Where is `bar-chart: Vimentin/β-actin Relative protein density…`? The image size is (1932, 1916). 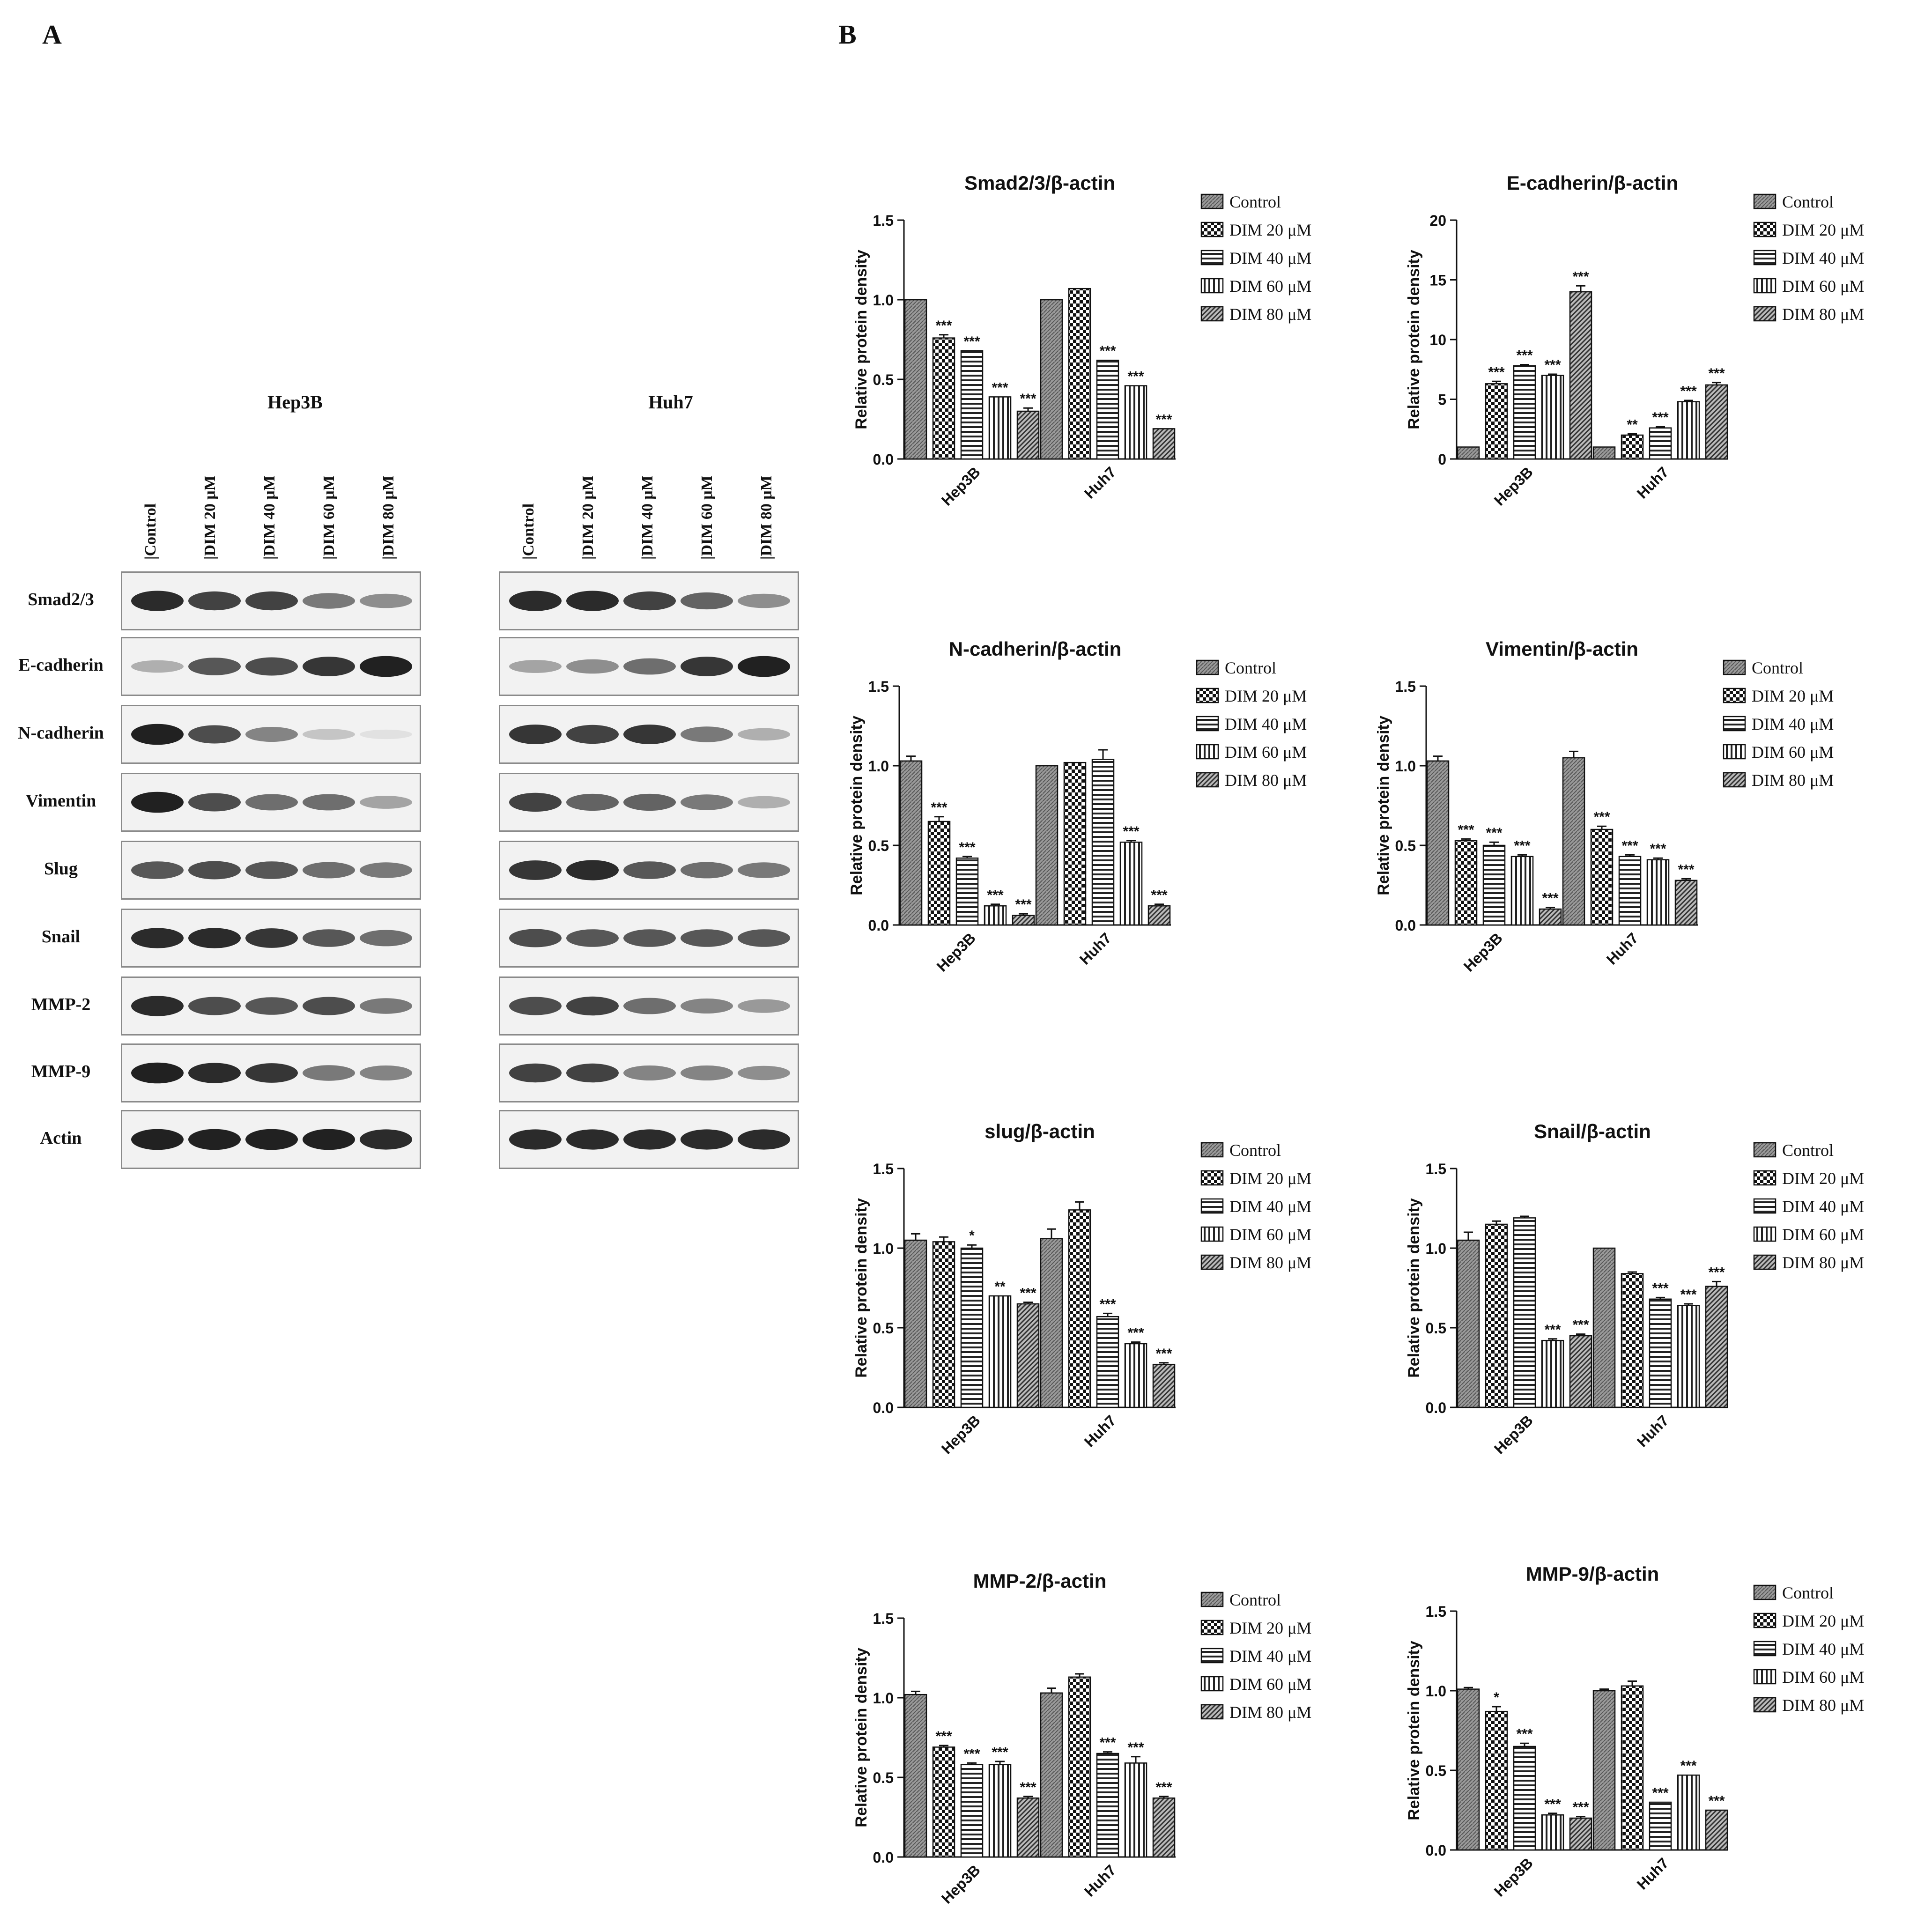 bar-chart: Vimentin/β-actin Relative protein density… is located at coordinates (1604, 807).